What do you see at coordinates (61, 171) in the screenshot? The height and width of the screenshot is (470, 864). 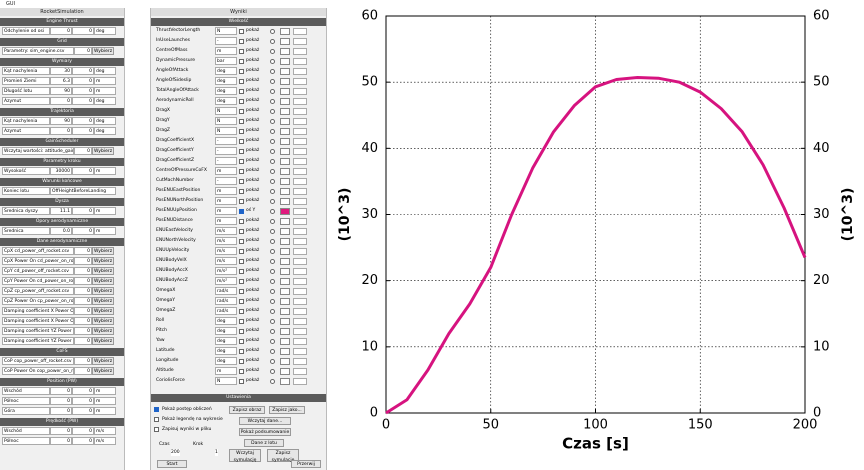 I see `value-input: 30000` at bounding box center [61, 171].